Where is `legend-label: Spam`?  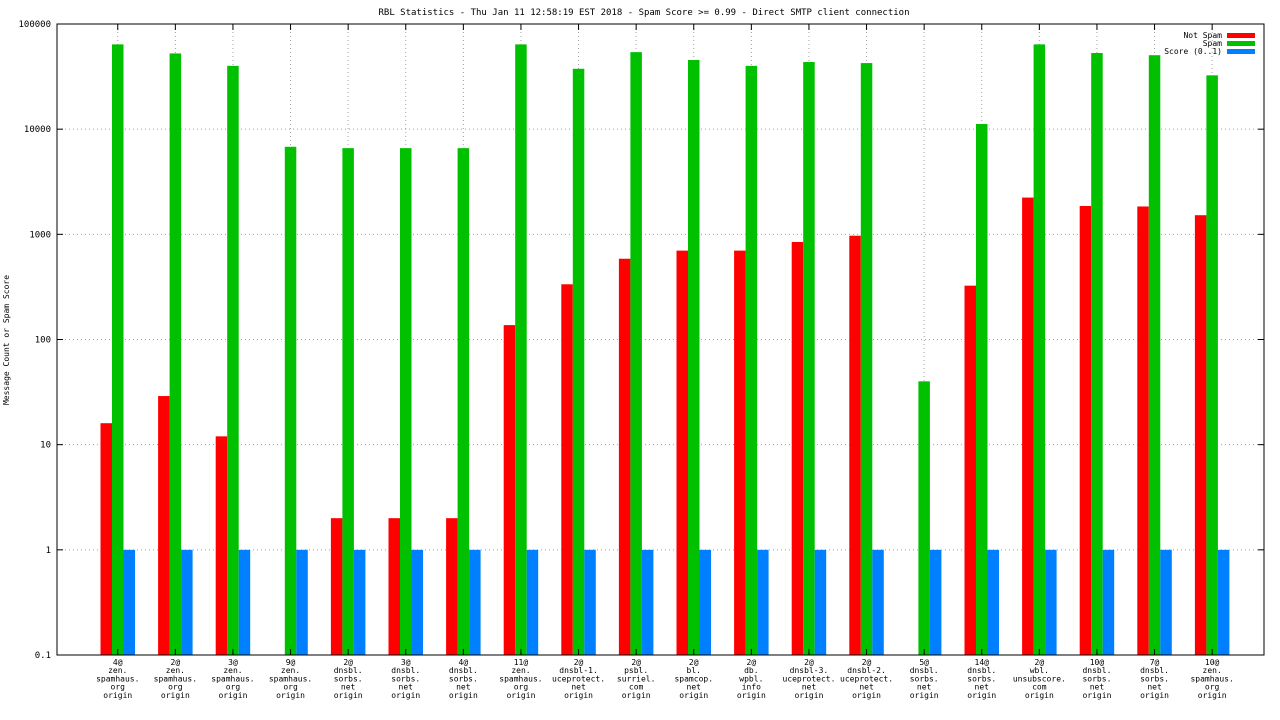 legend-label: Spam is located at coordinates (1212, 43).